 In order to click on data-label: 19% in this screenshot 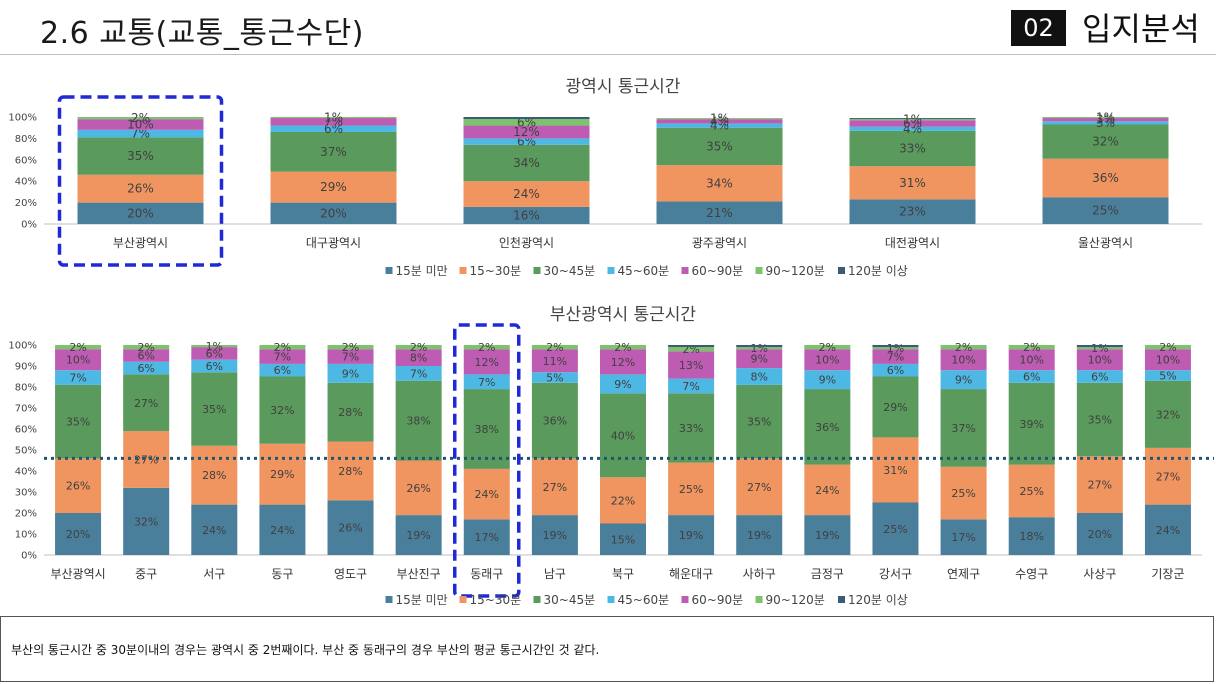, I will do `click(827, 535)`.